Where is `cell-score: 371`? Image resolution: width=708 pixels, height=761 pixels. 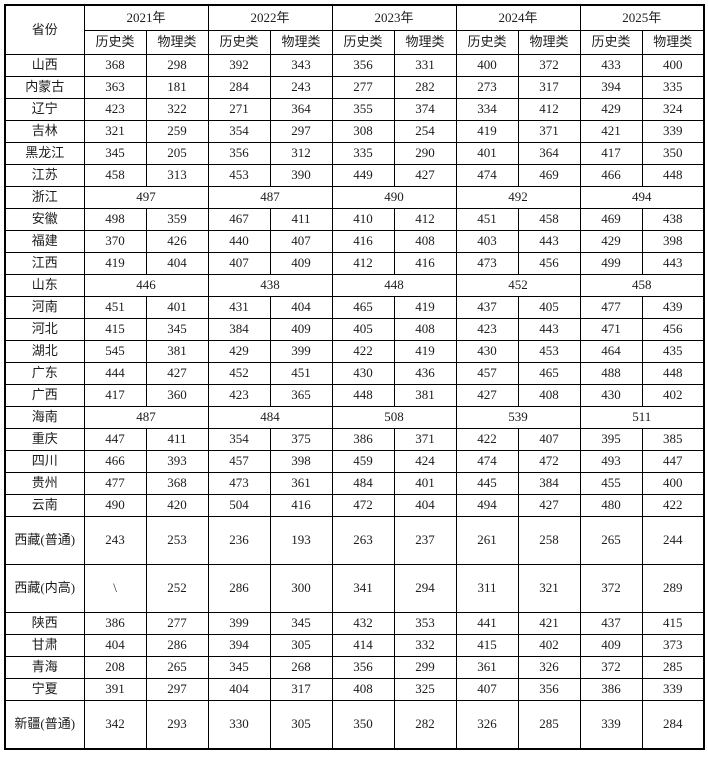
cell-score: 371 is located at coordinates (549, 131).